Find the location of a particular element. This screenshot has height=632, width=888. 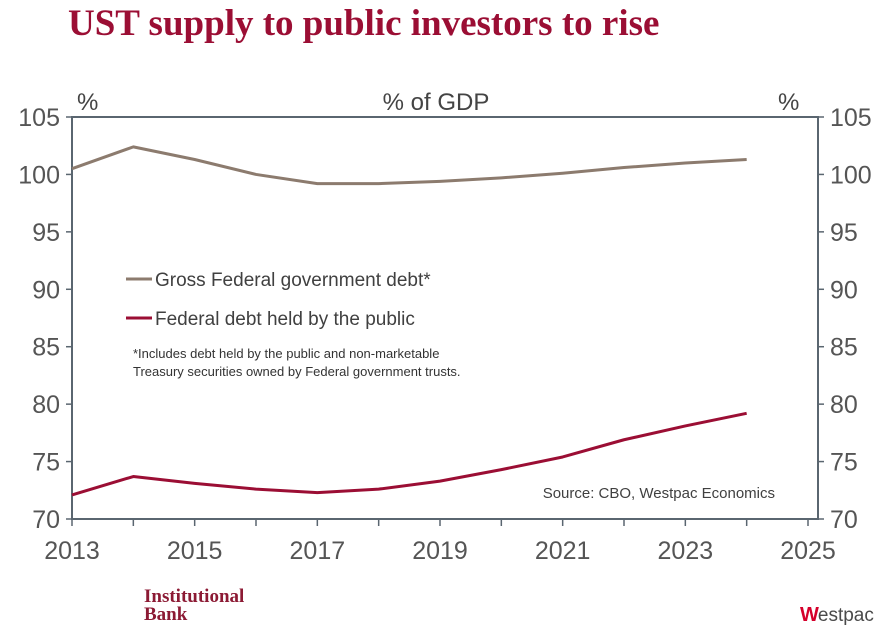

y-tick-label-right: 80 is located at coordinates (844, 405).